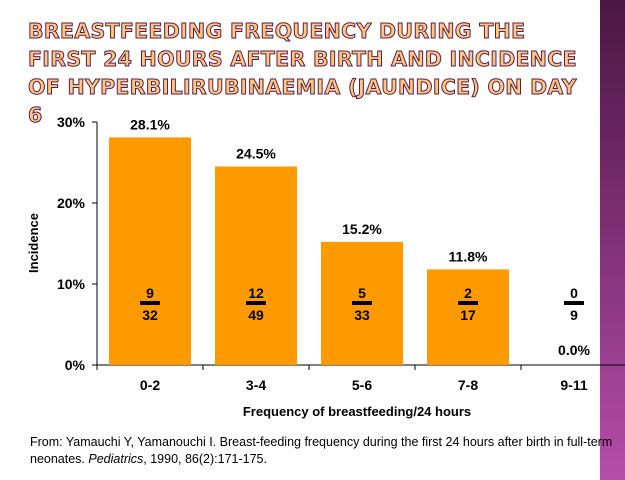  What do you see at coordinates (357, 411) in the screenshot?
I see `x-axis-title: Frequency of breastfeeding/24 hours` at bounding box center [357, 411].